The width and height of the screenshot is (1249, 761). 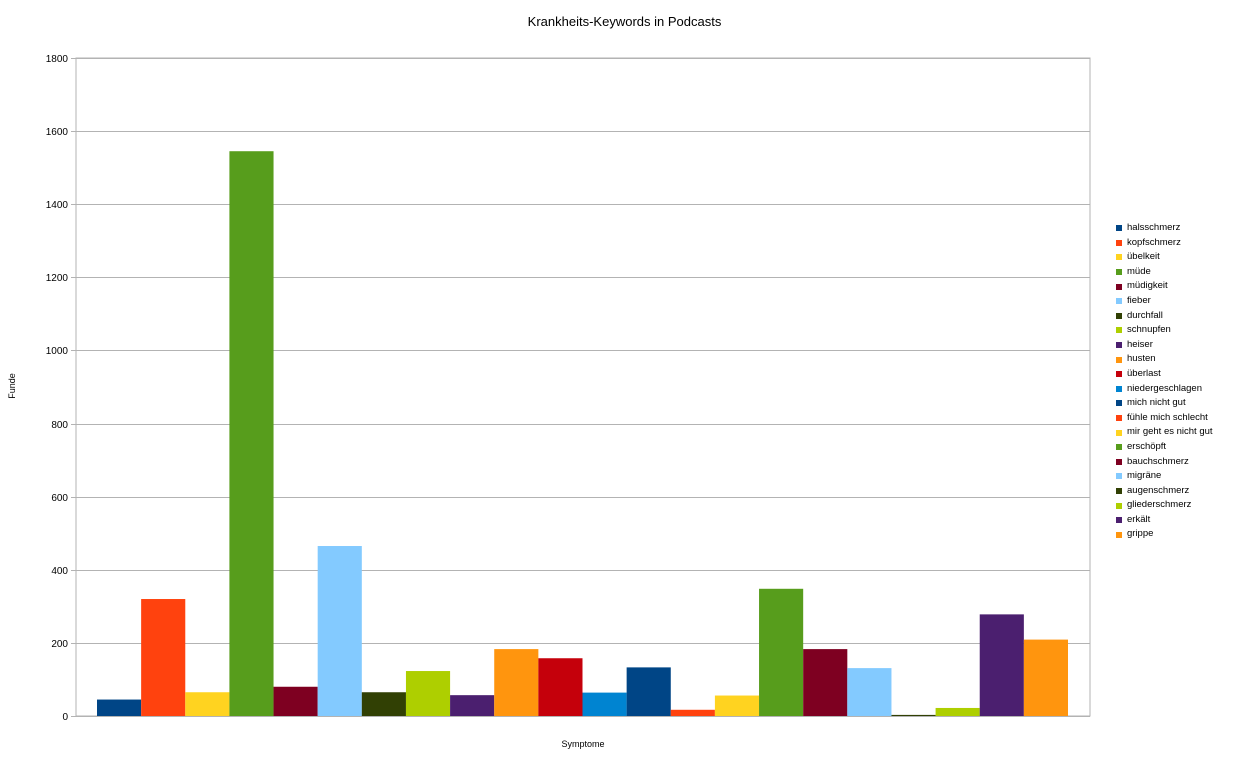 What do you see at coordinates (1149, 330) in the screenshot?
I see `legend-label: schnupfen` at bounding box center [1149, 330].